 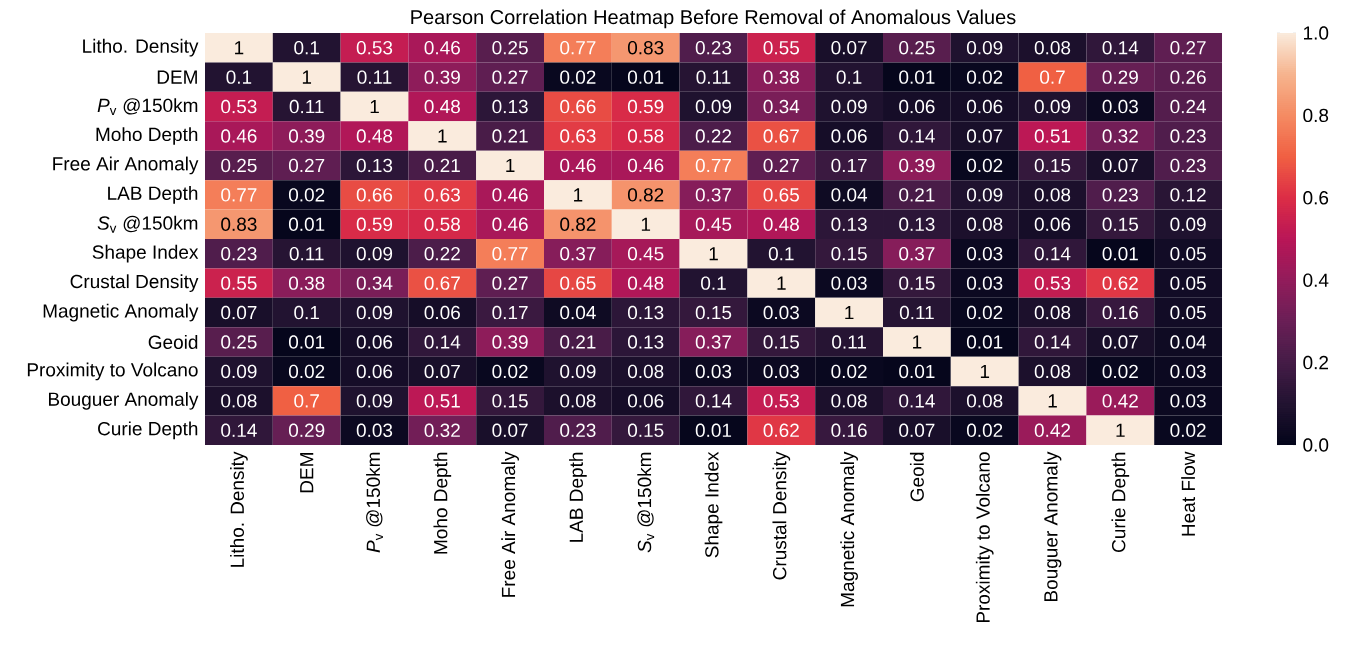 What do you see at coordinates (713, 224) in the screenshot?
I see `data-label: 0.45` at bounding box center [713, 224].